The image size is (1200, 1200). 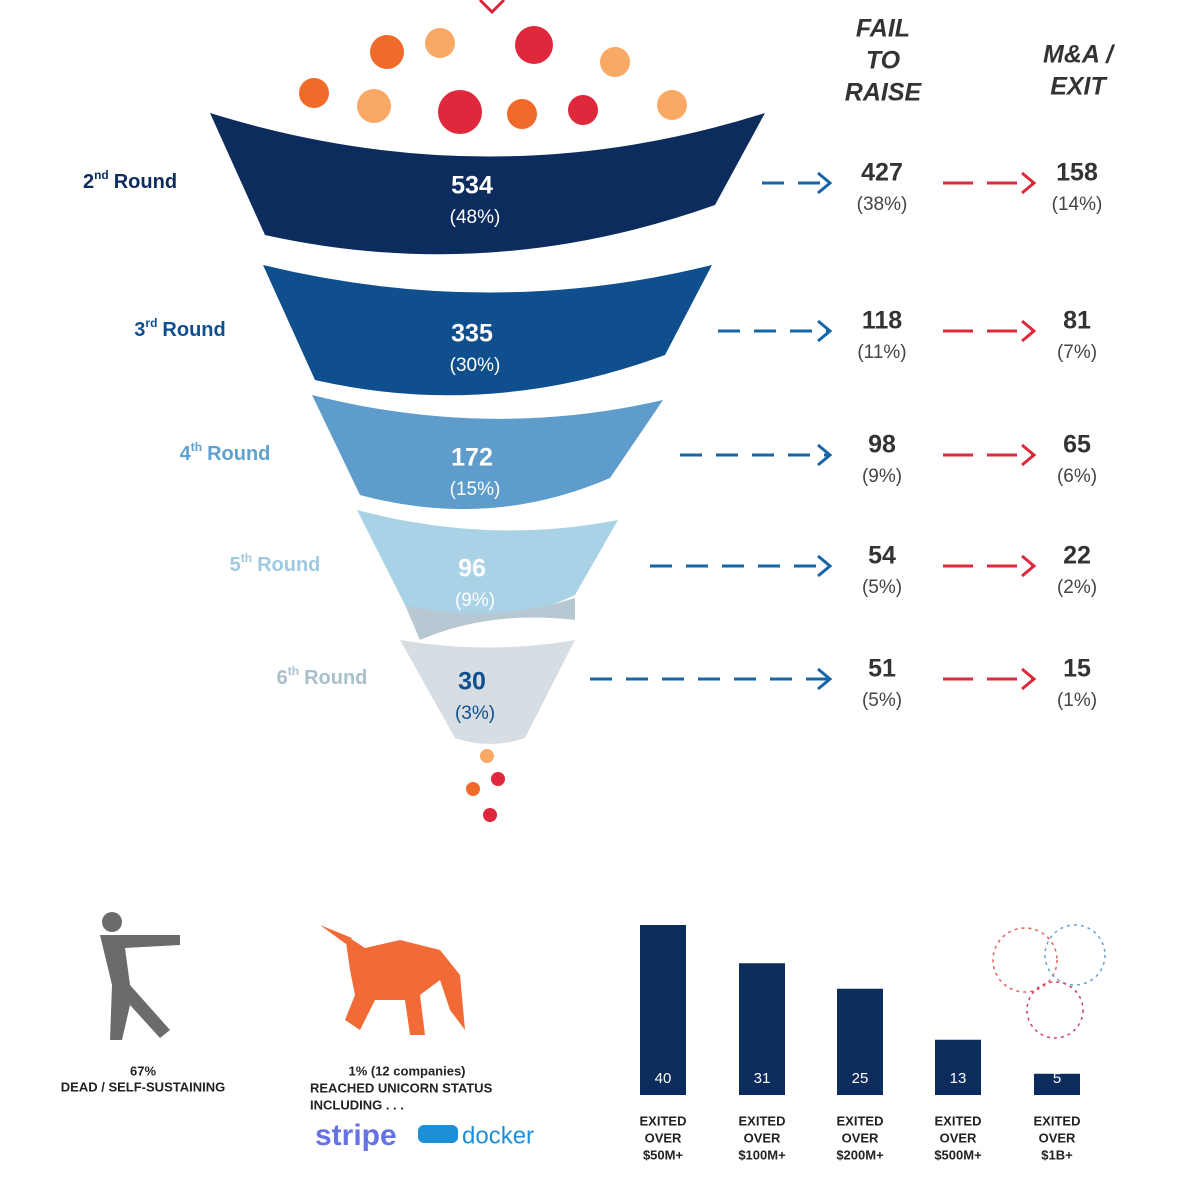 What do you see at coordinates (958, 1154) in the screenshot?
I see `bar-label: $500M+` at bounding box center [958, 1154].